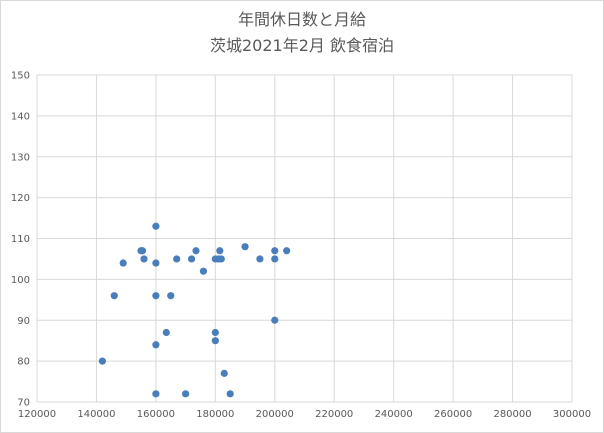  What do you see at coordinates (20, 198) in the screenshot?
I see `y-tick-label: 120` at bounding box center [20, 198].